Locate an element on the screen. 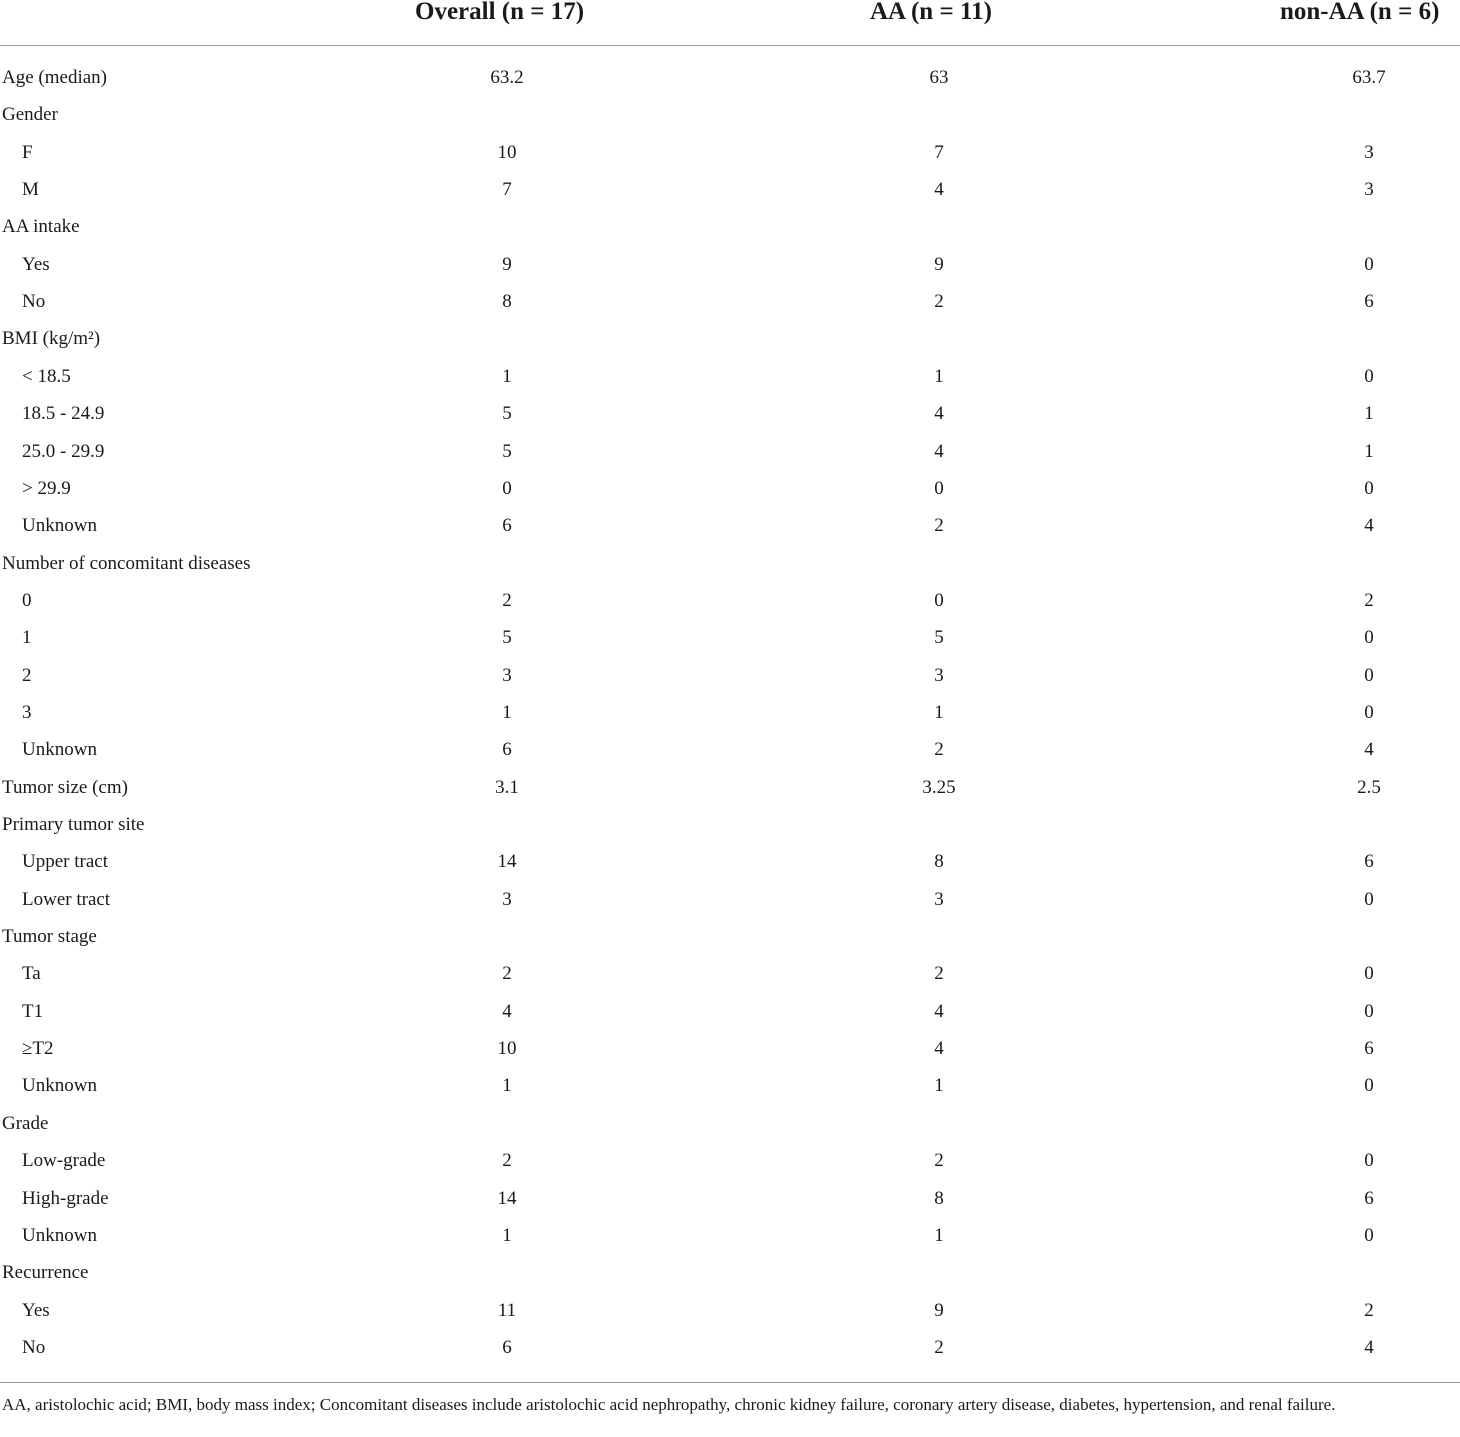 The image size is (1460, 1437). row-label: M is located at coordinates (30, 190).